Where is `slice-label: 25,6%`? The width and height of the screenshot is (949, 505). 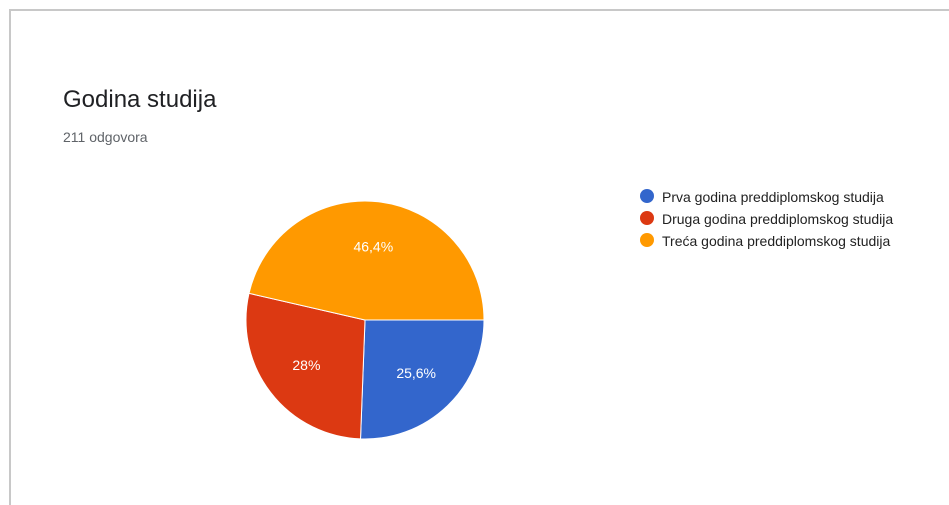 slice-label: 25,6% is located at coordinates (416, 373).